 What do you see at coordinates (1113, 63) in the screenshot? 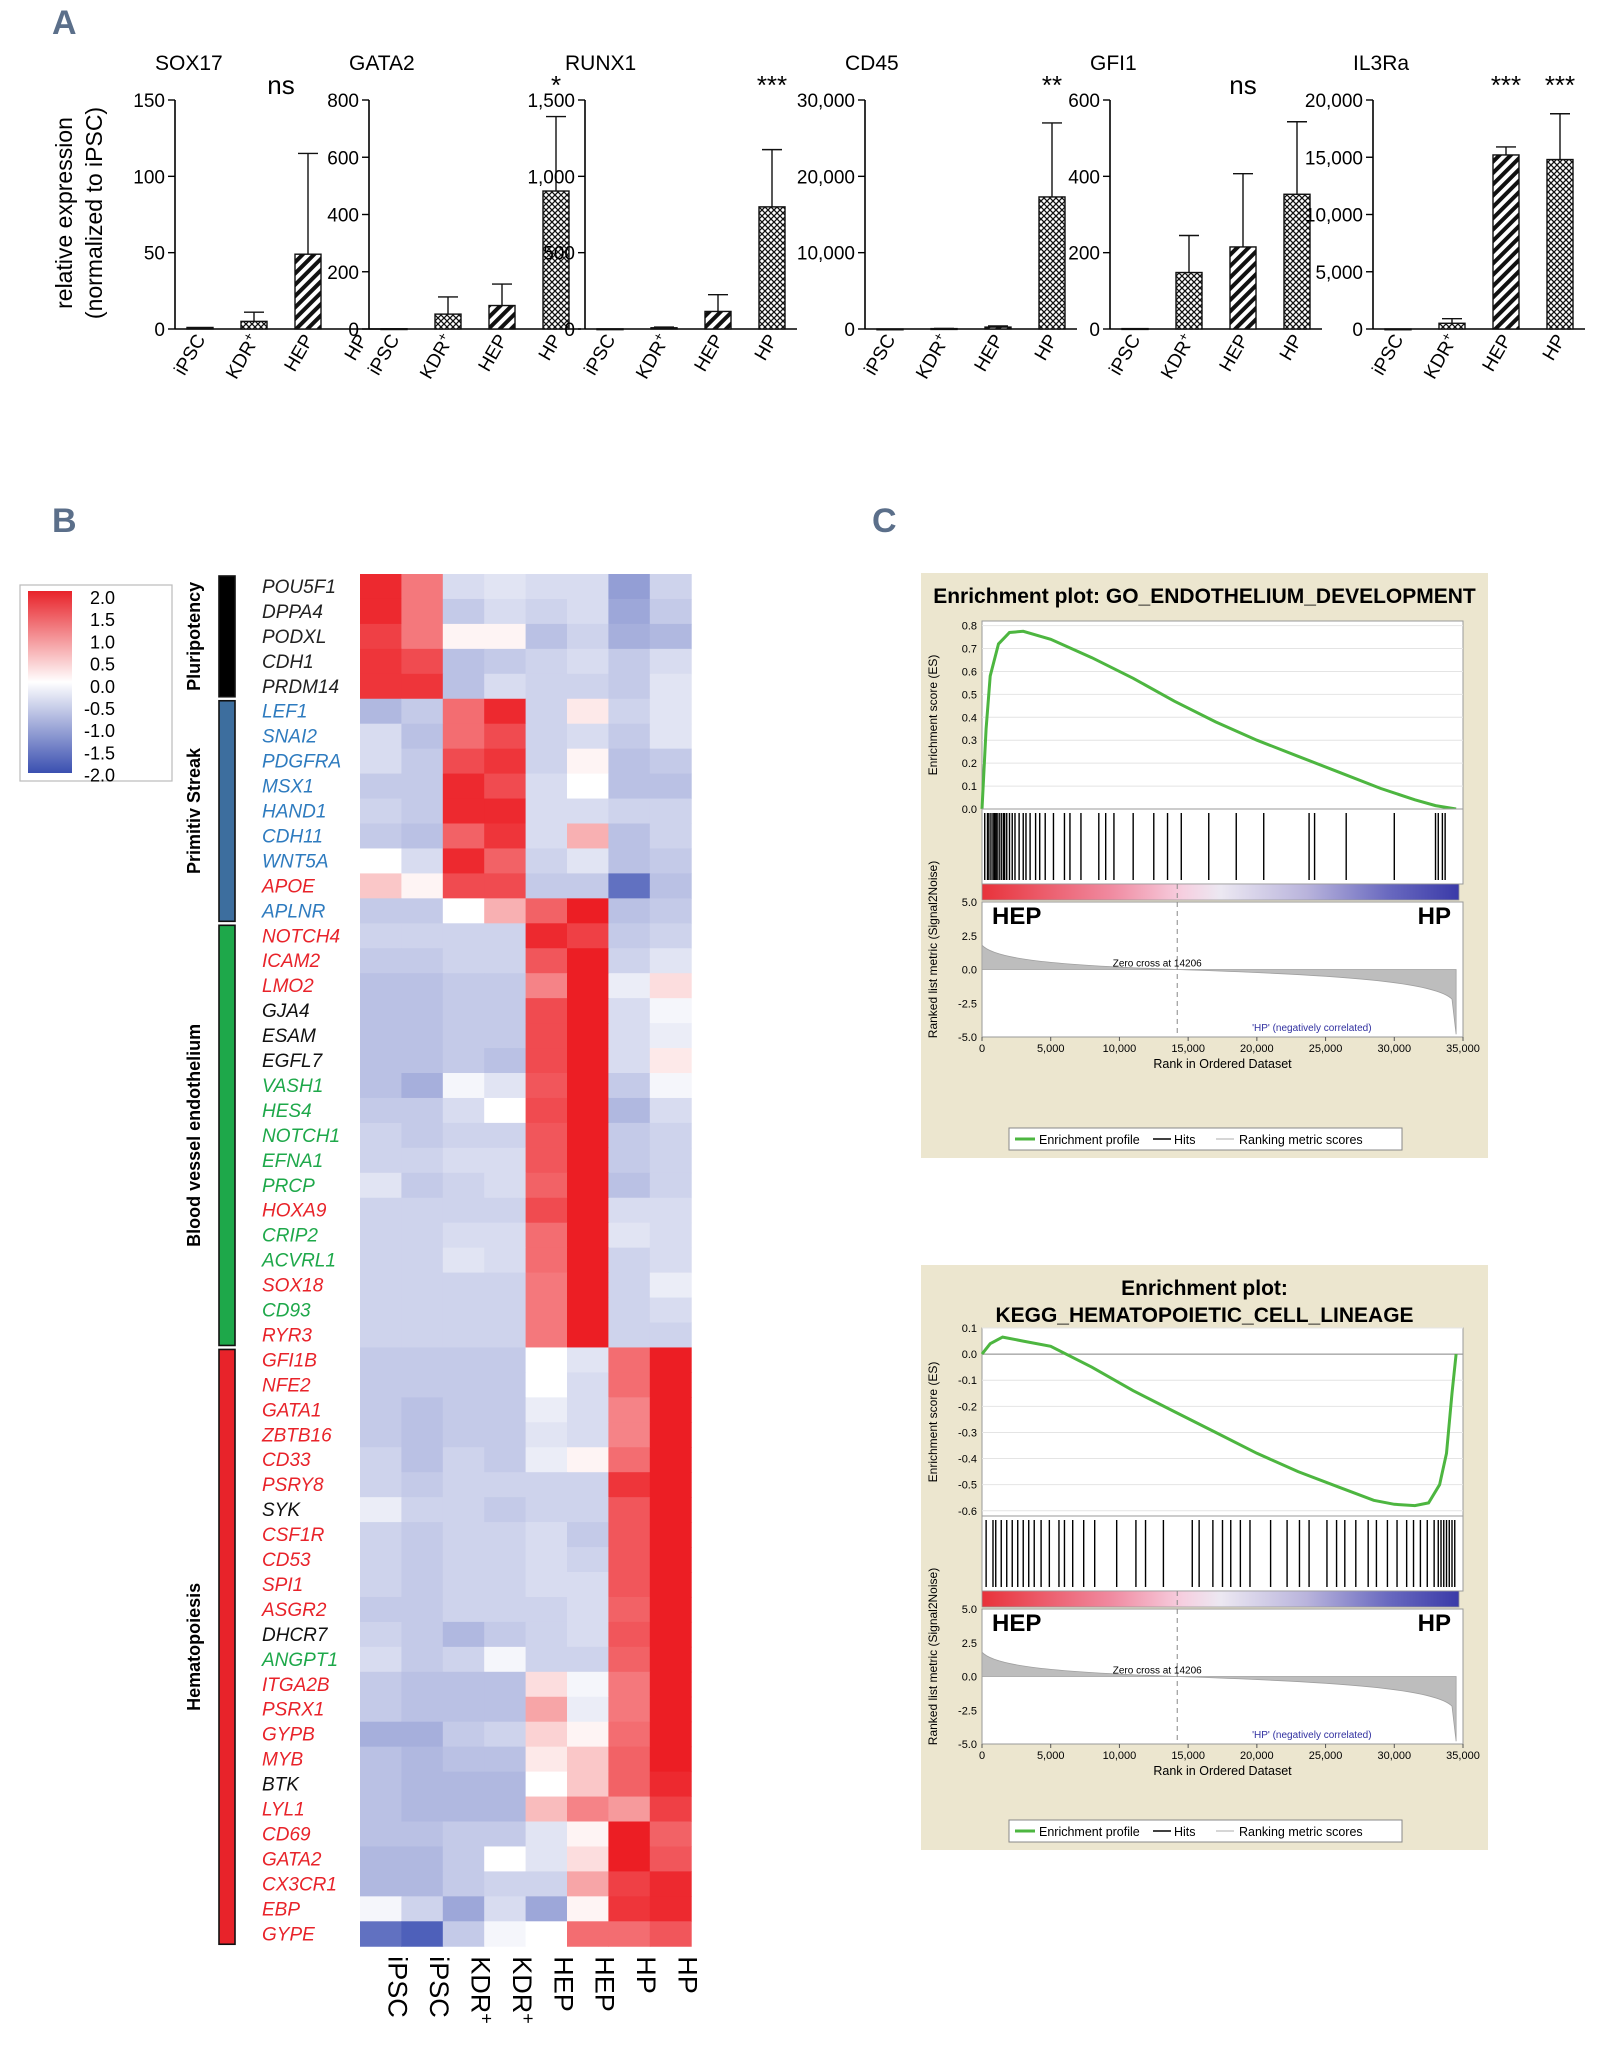
I see `chart-title: GFI1` at bounding box center [1113, 63].